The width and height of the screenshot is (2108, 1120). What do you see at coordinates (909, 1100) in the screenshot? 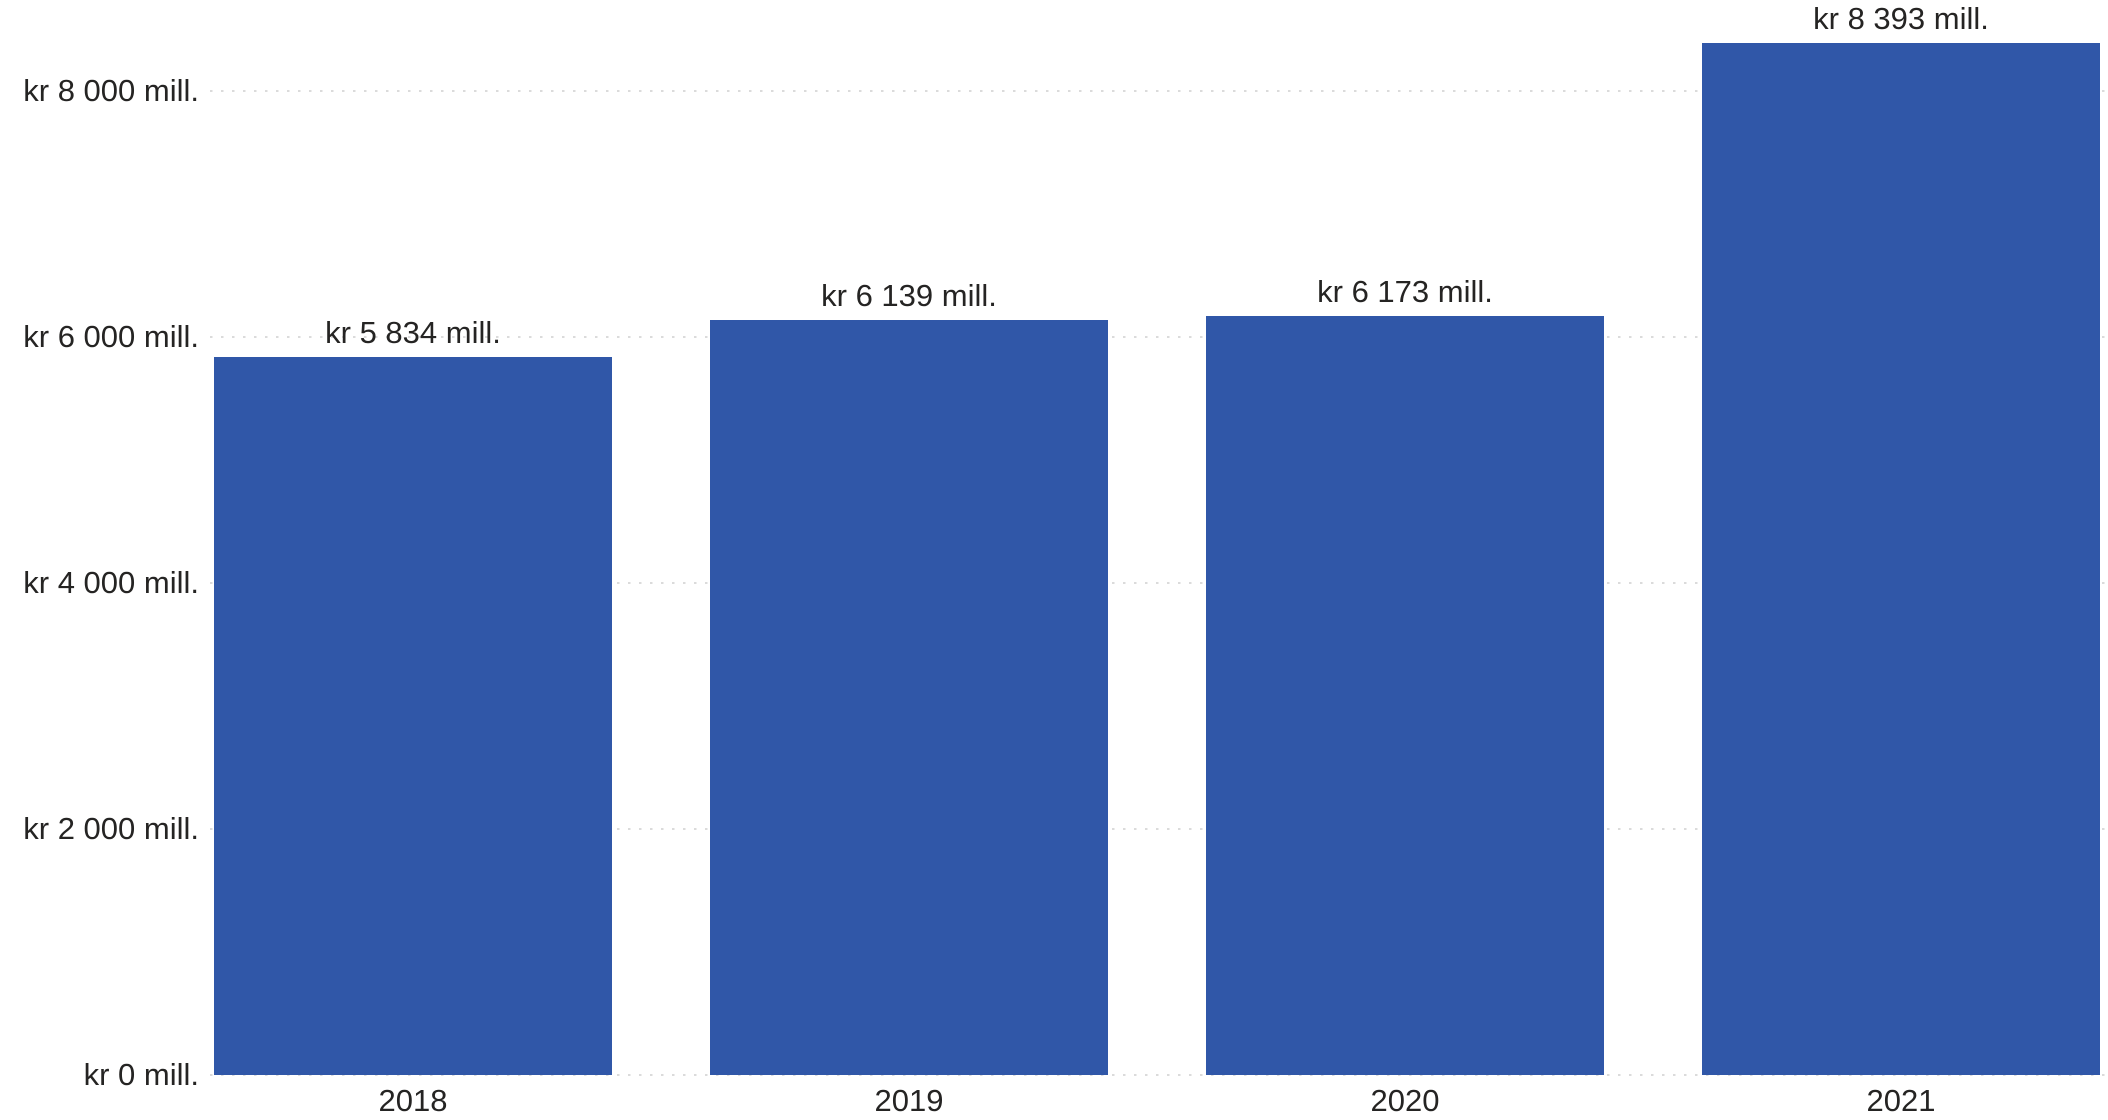
I see `x-tick-label: 2019` at bounding box center [909, 1100].